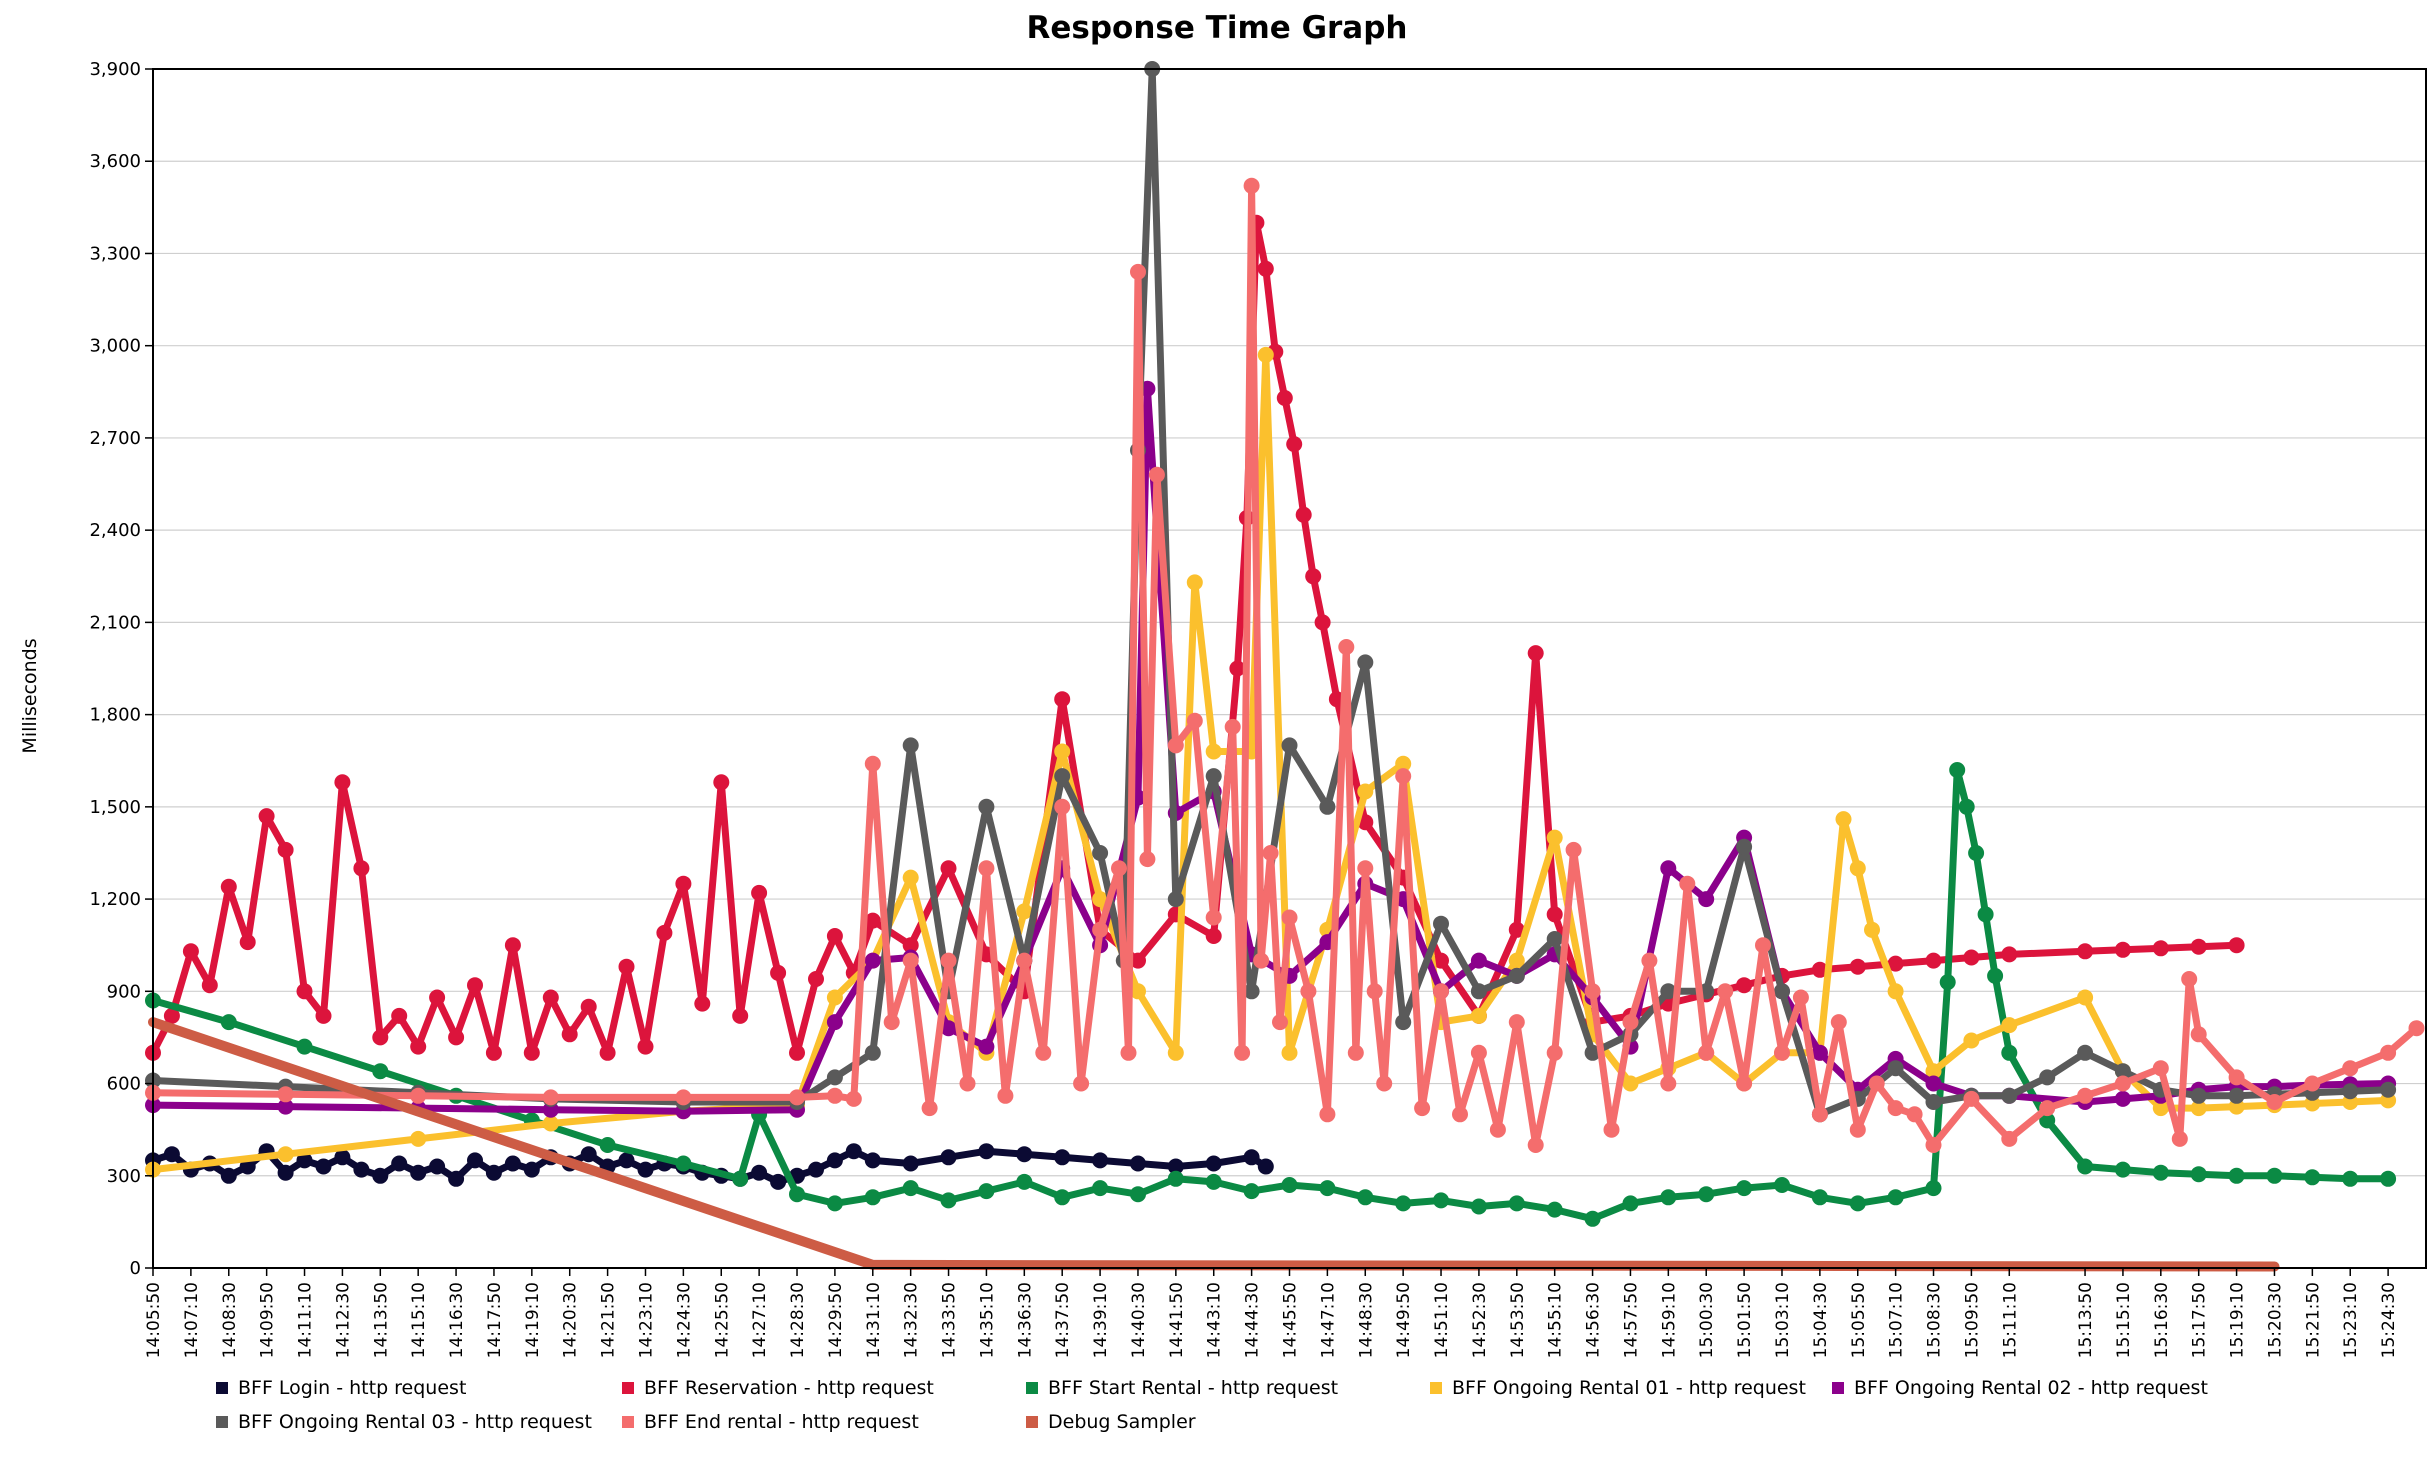  Describe the element at coordinates (1217, 28) in the screenshot. I see `chart-title: Response Time Graph` at that location.